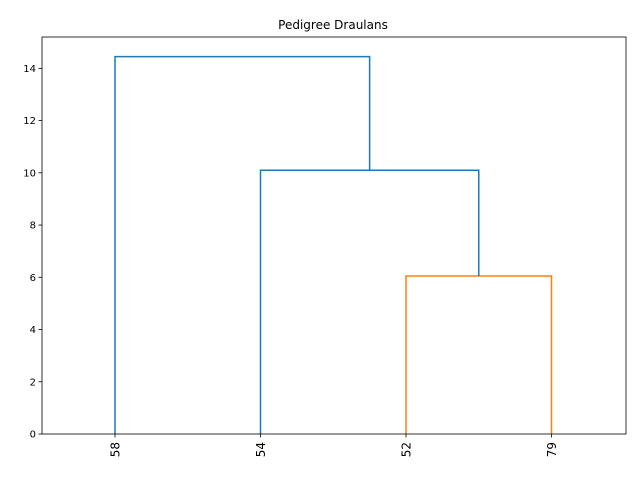  What do you see at coordinates (333, 25) in the screenshot?
I see `chart-title: Pedigree Draulans` at bounding box center [333, 25].